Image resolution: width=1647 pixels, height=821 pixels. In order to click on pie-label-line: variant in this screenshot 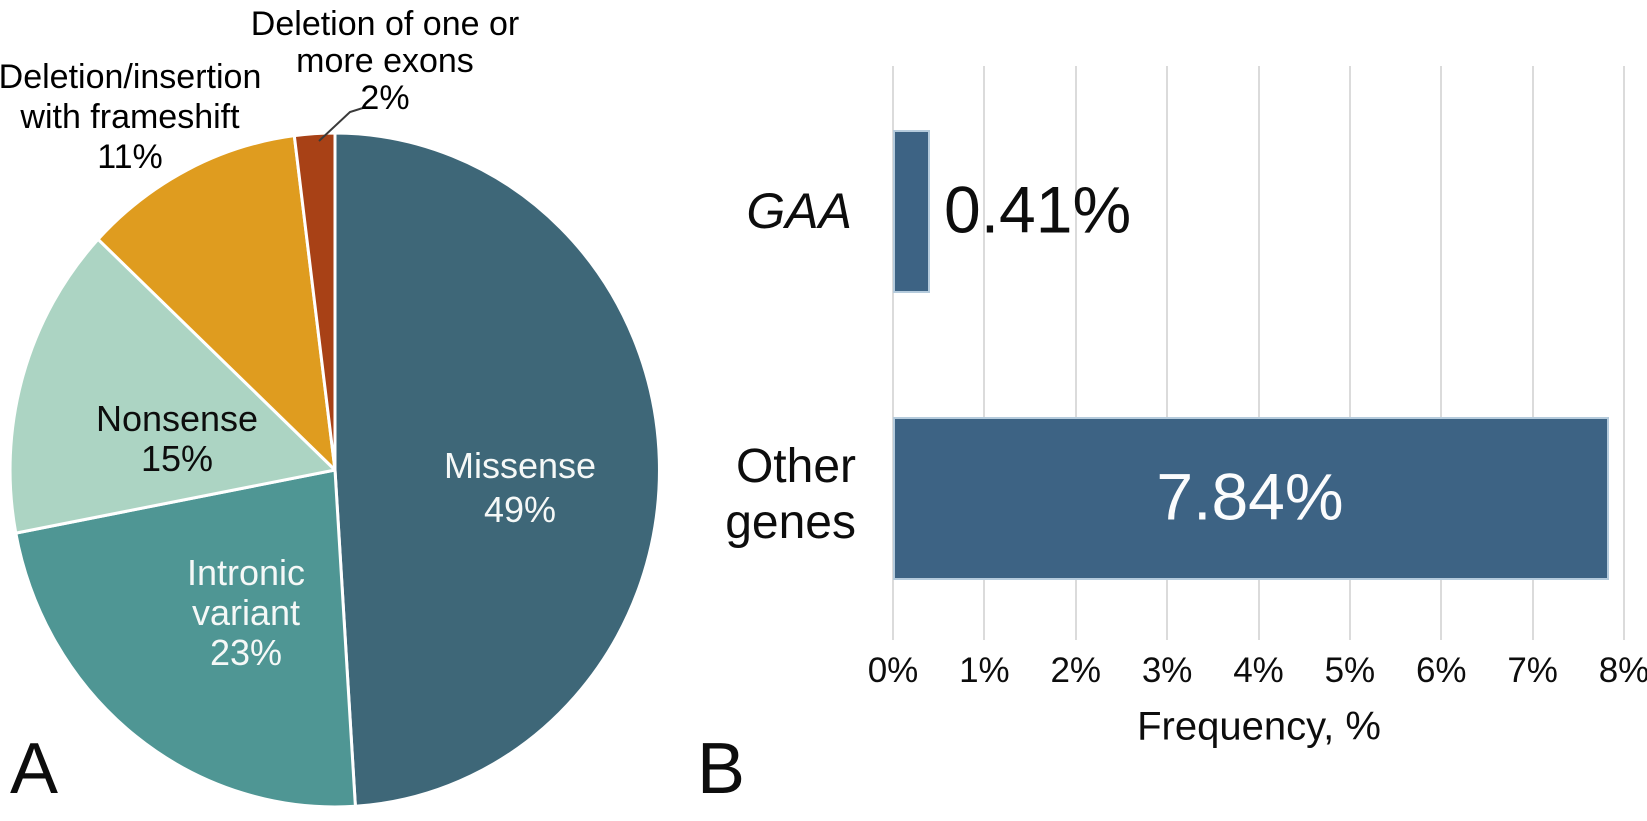, I will do `click(246, 612)`.